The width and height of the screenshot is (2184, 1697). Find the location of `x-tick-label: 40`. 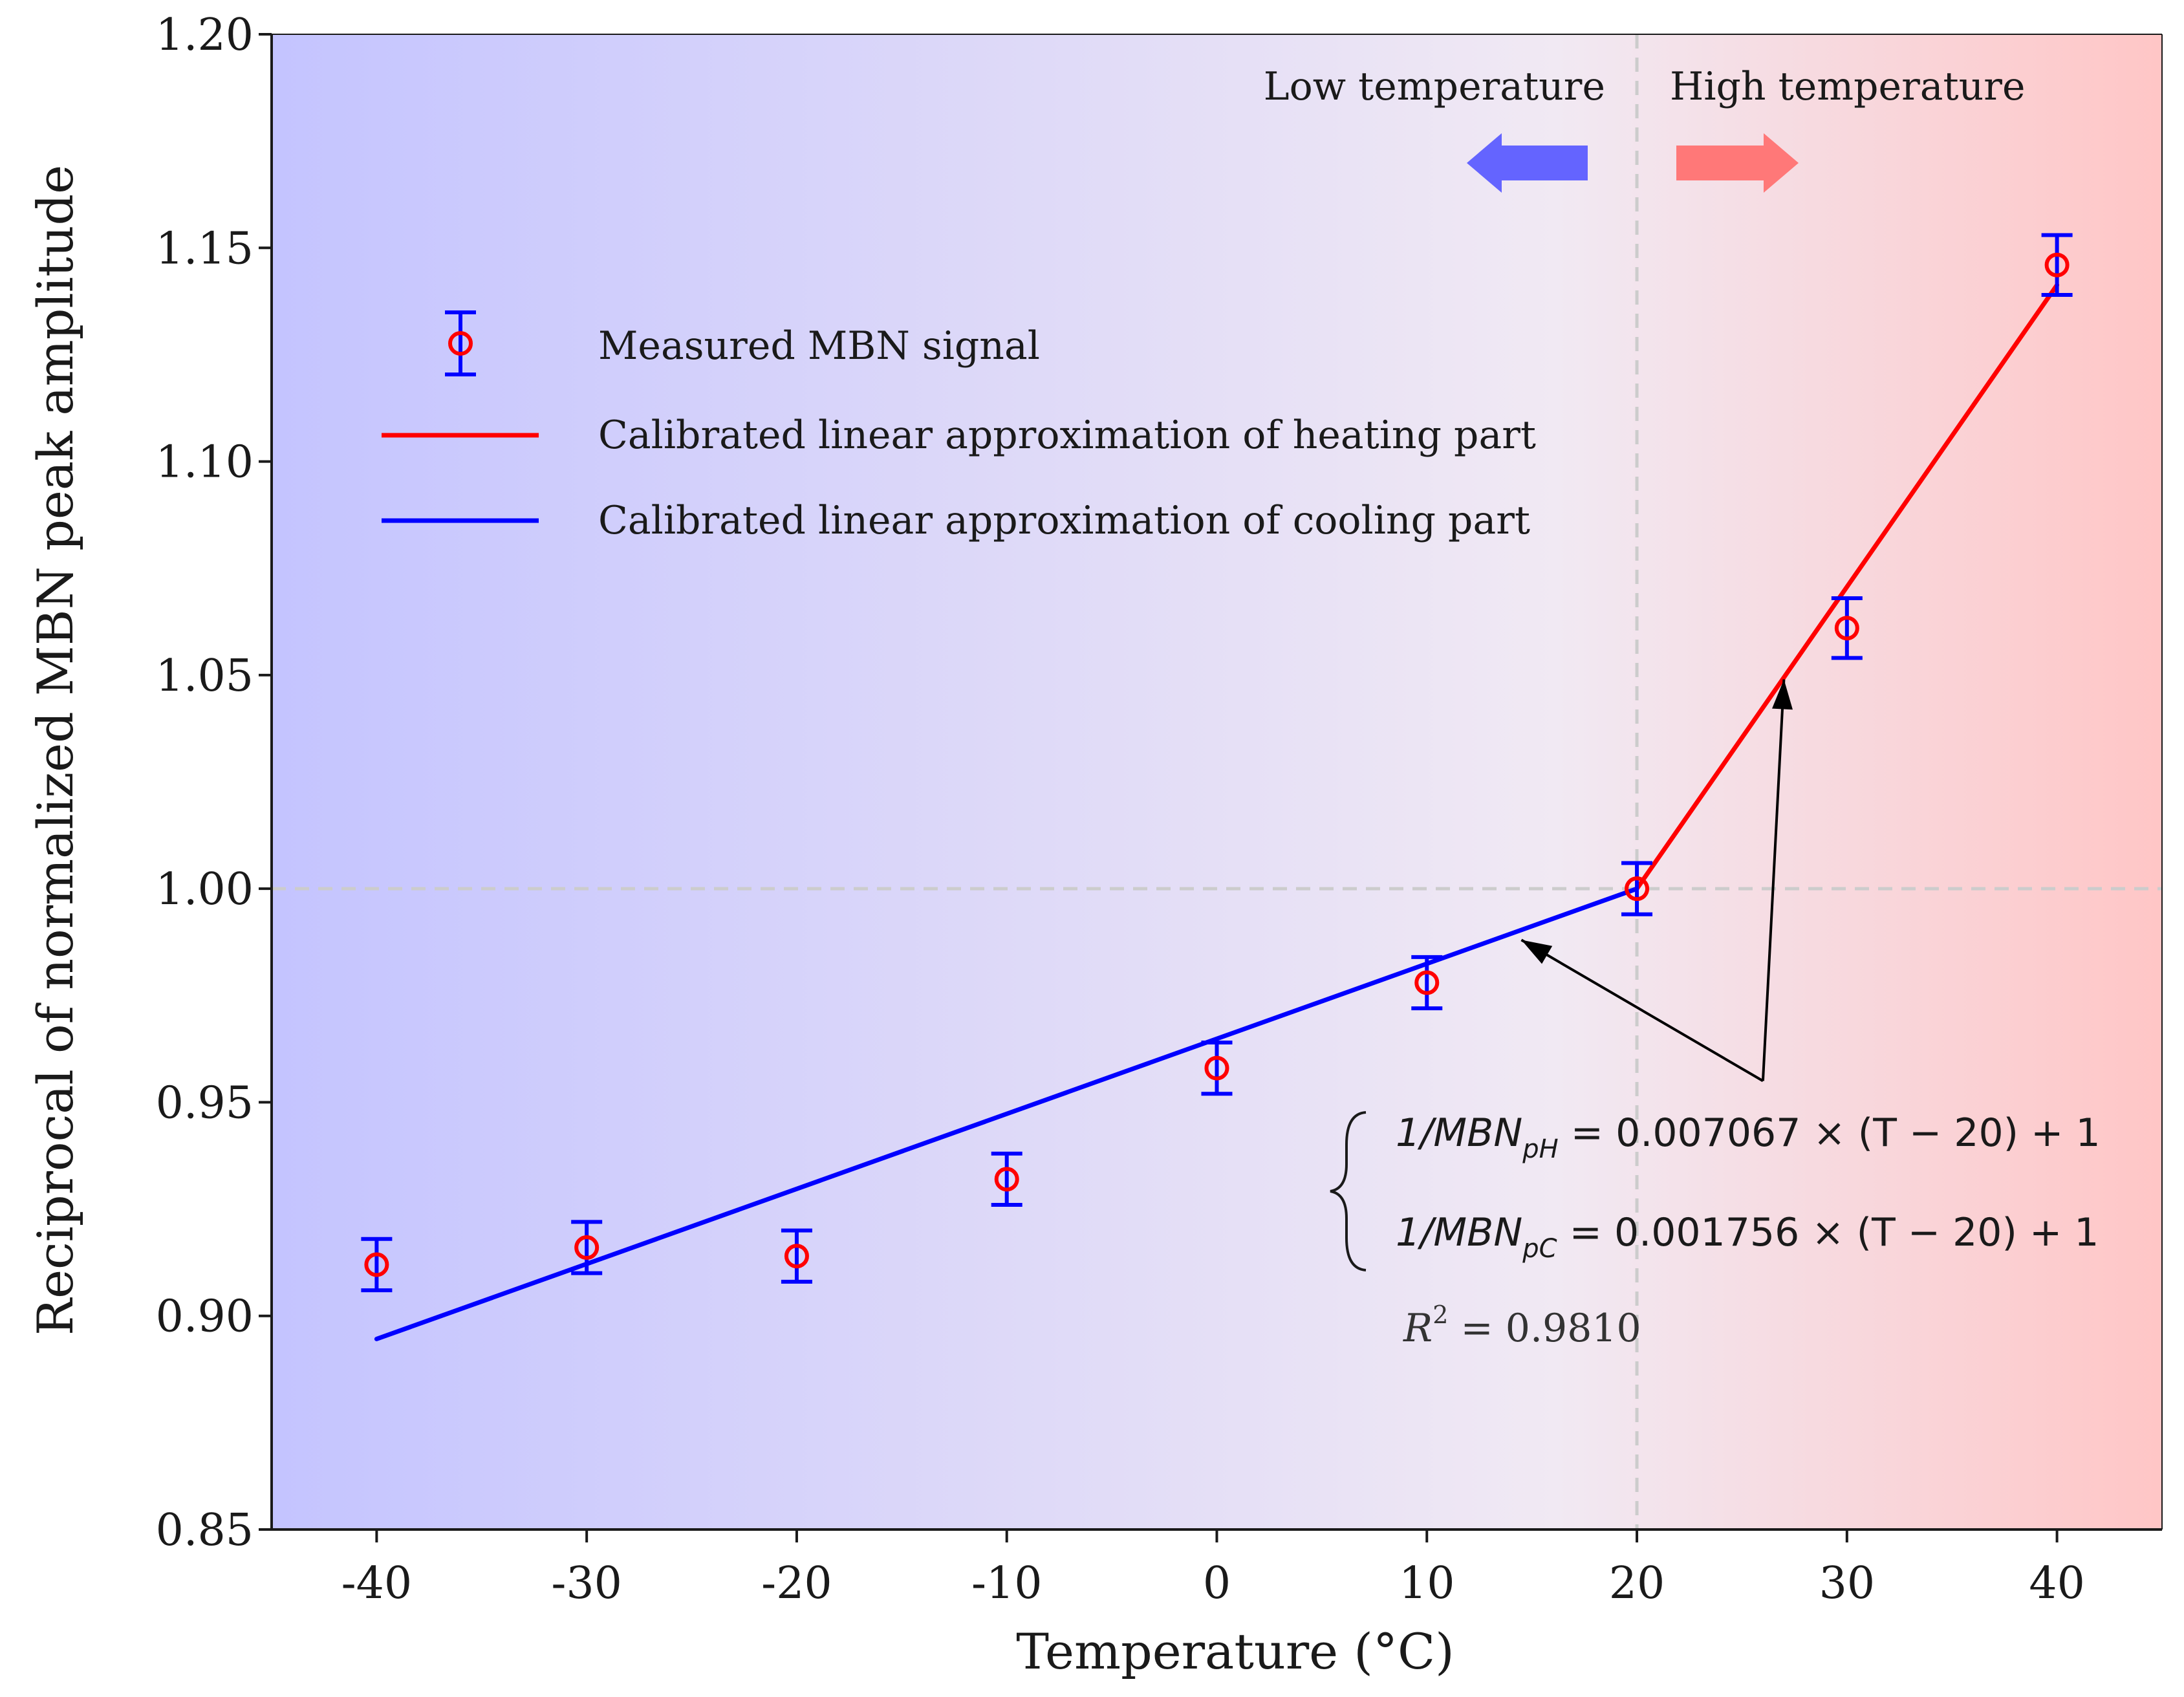

x-tick-label: 40 is located at coordinates (2057, 1583).